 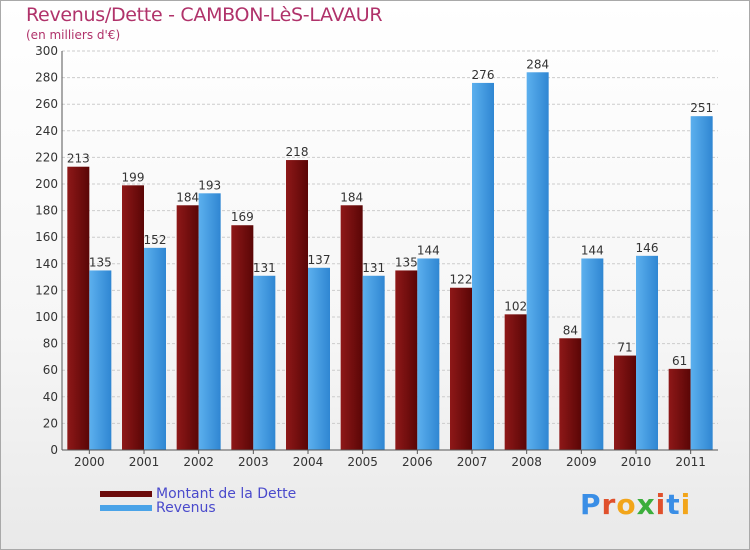 I want to click on legend-swatch-revenus, so click(x=126, y=508).